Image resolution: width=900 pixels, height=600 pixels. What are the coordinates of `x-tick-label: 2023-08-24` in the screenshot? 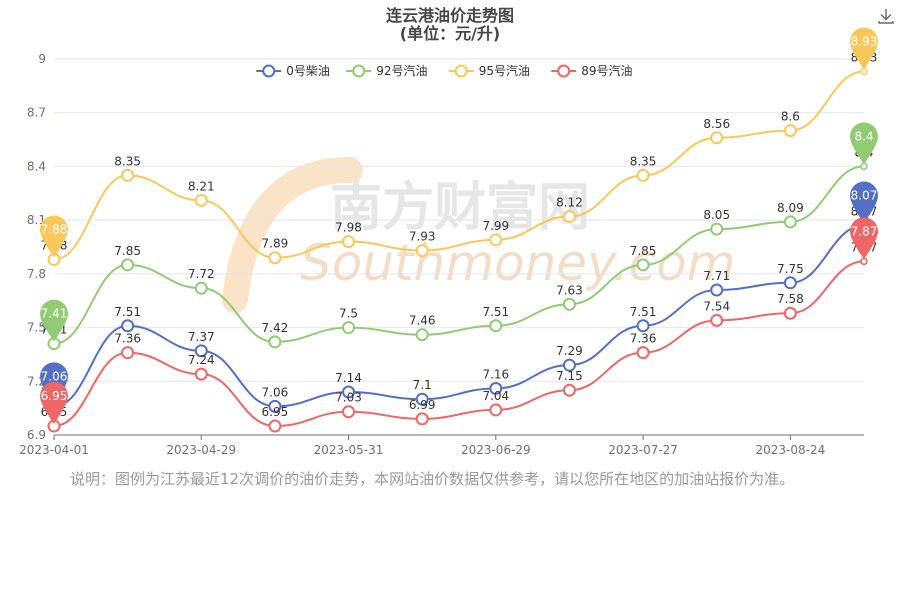 It's located at (790, 450).